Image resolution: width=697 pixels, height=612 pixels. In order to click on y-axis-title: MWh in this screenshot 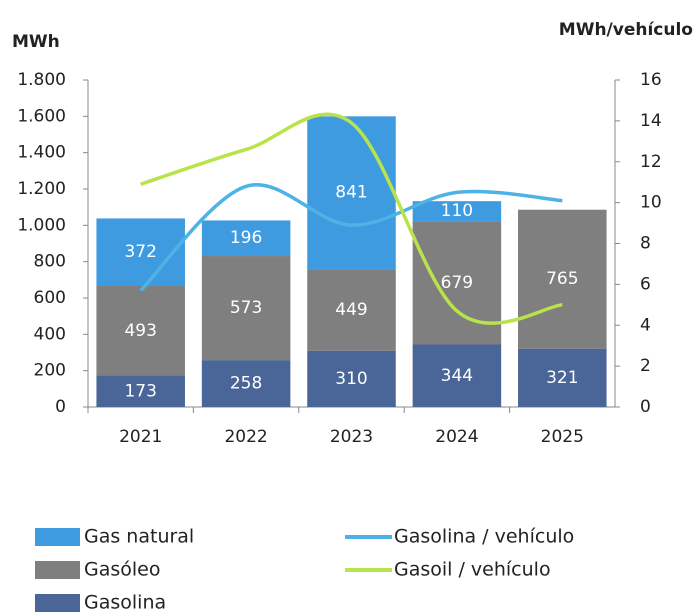, I will do `click(36, 42)`.